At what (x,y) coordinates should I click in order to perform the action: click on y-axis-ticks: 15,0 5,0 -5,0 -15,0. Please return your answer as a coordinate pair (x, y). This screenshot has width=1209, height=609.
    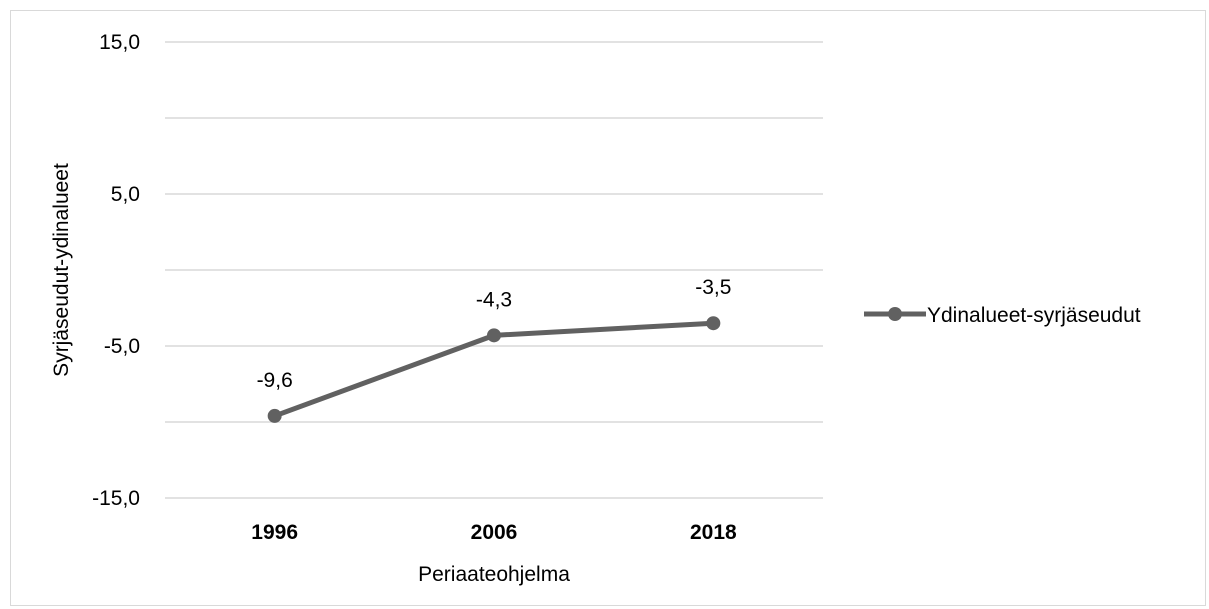
    Looking at the image, I should click on (116, 270).